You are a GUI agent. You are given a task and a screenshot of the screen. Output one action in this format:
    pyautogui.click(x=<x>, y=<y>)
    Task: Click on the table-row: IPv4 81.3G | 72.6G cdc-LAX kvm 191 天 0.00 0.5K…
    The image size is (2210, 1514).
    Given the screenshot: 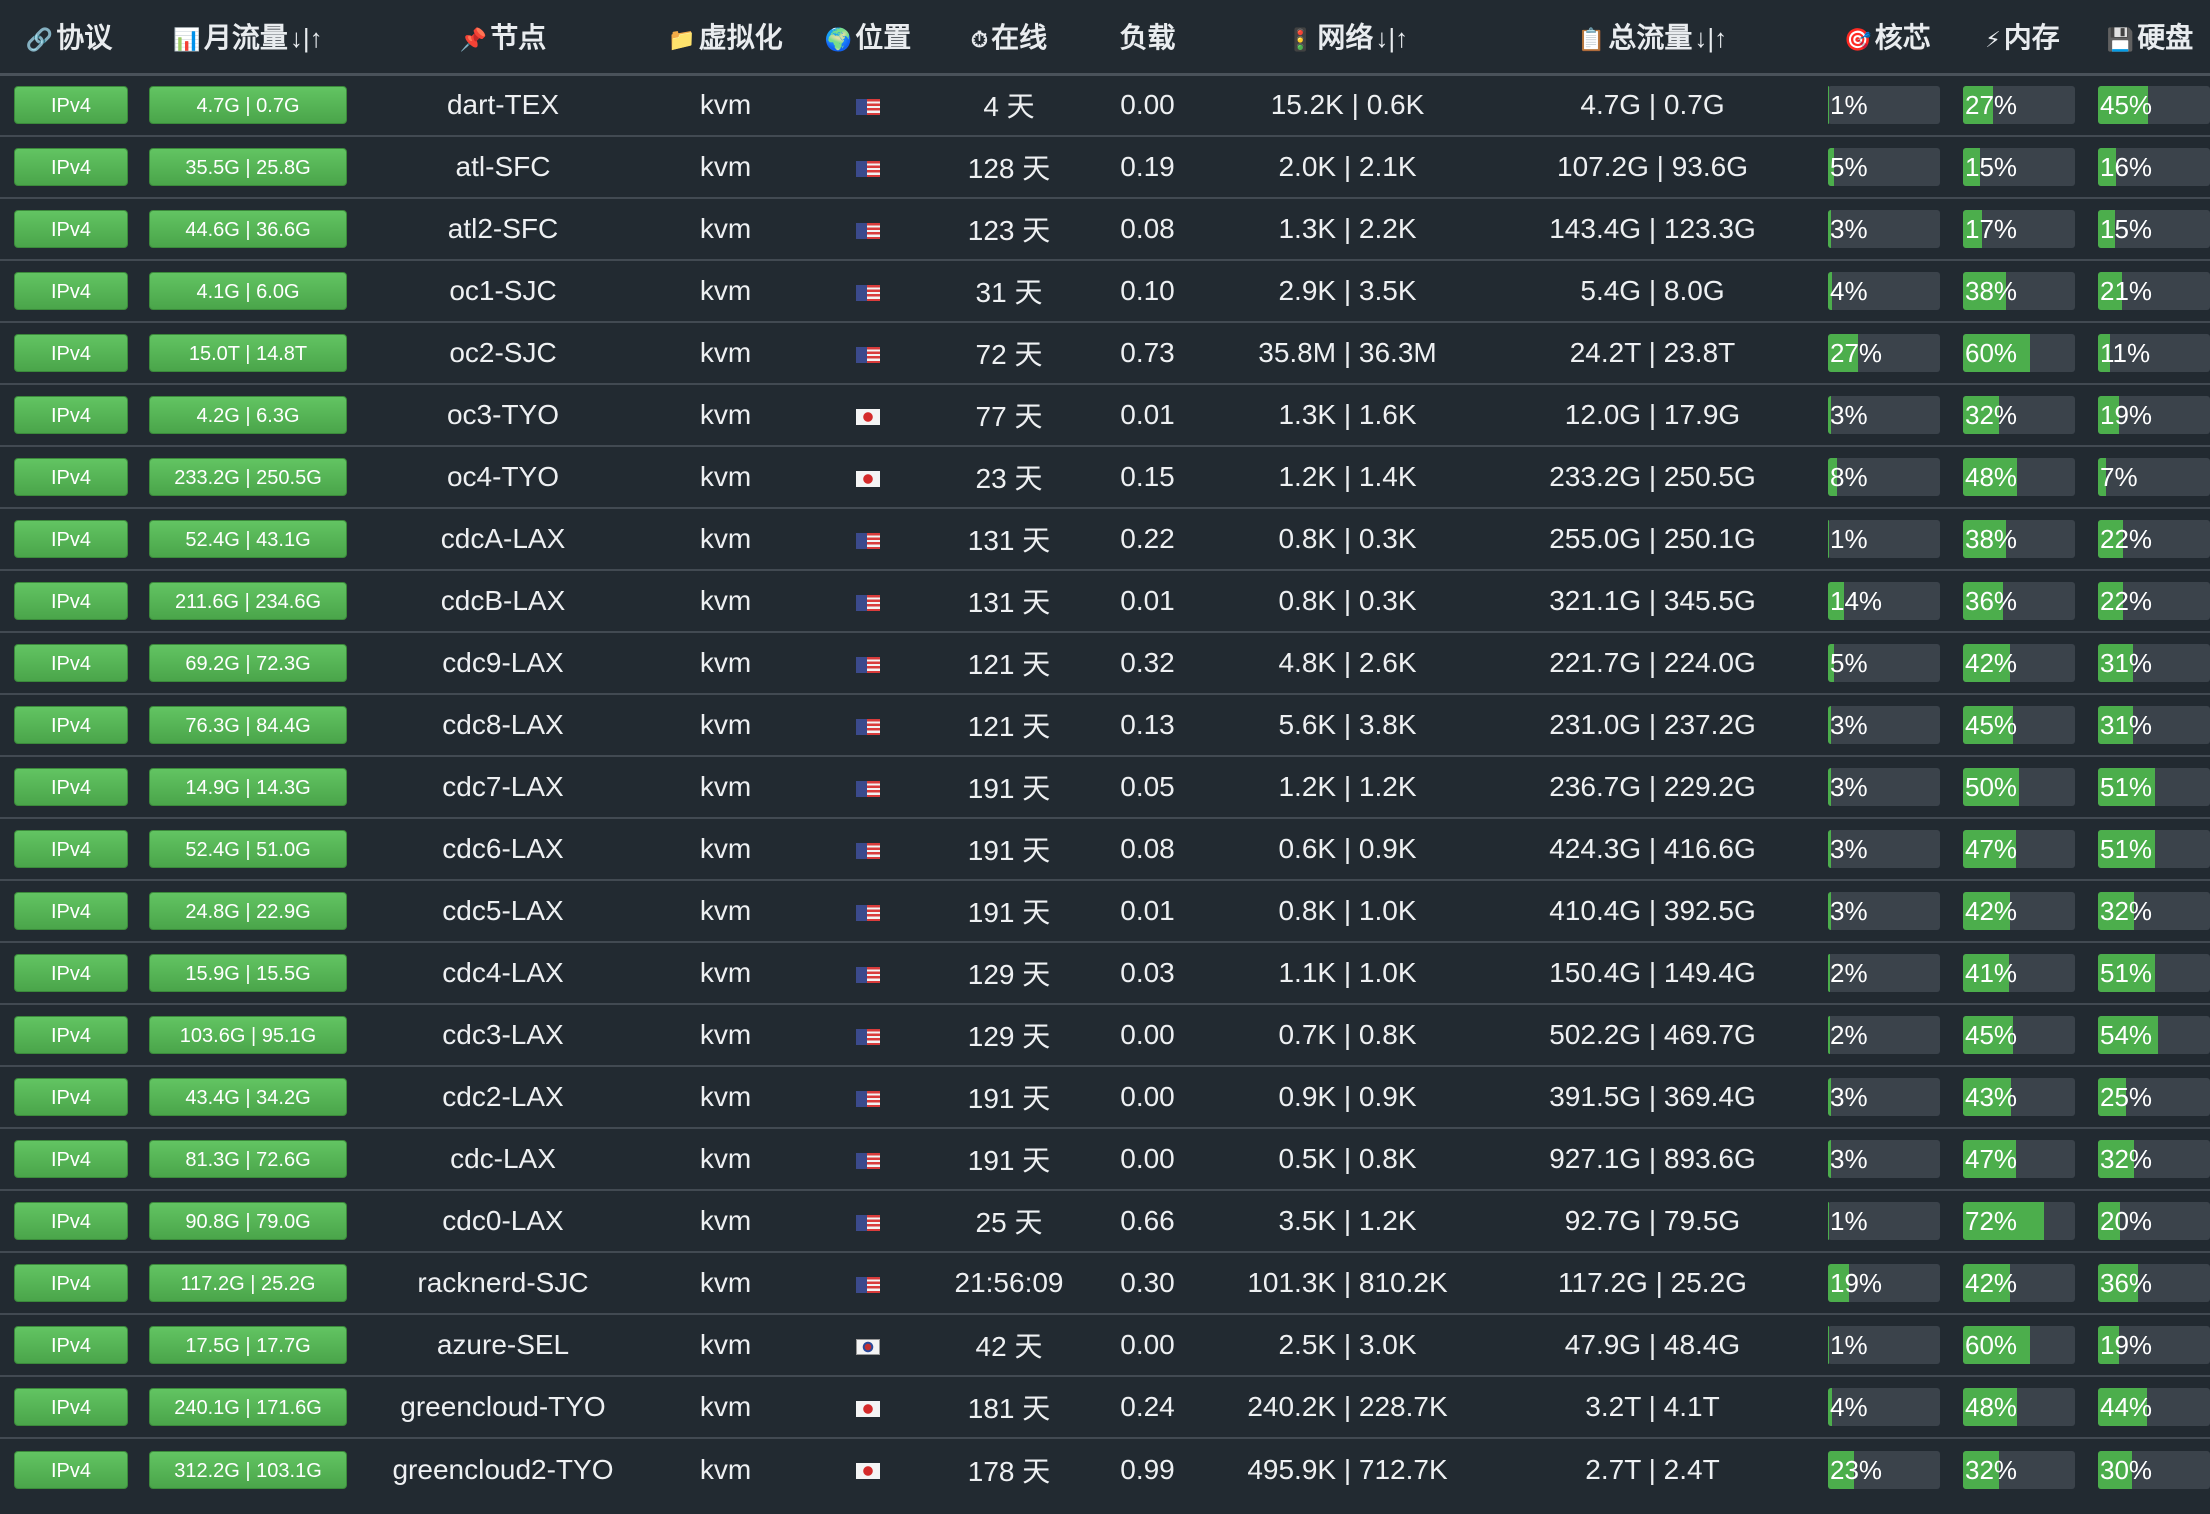 What is the action you would take?
    pyautogui.click(x=1105, y=1158)
    